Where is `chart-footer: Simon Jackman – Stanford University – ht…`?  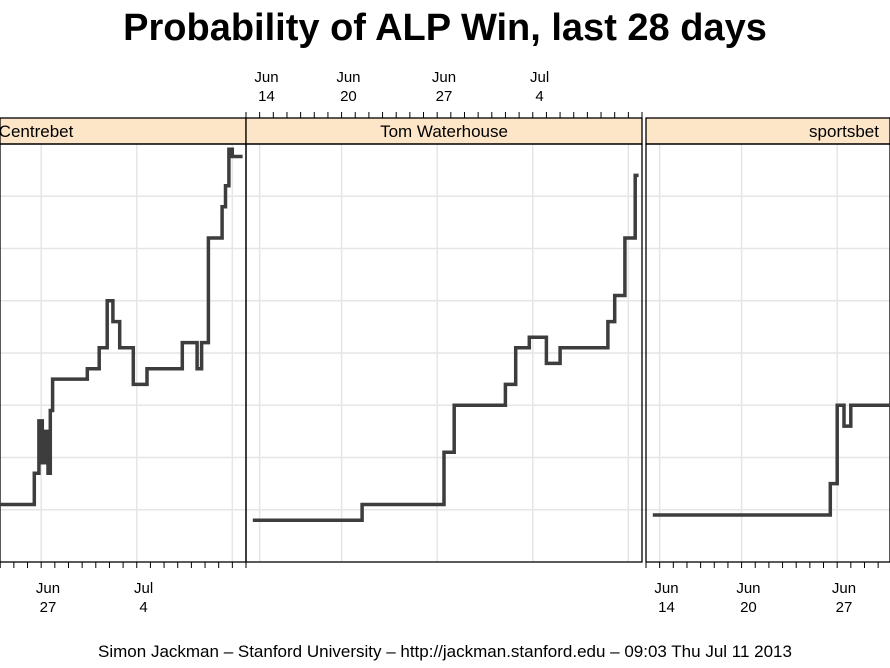 chart-footer: Simon Jackman – Stanford University – ht… is located at coordinates (445, 651).